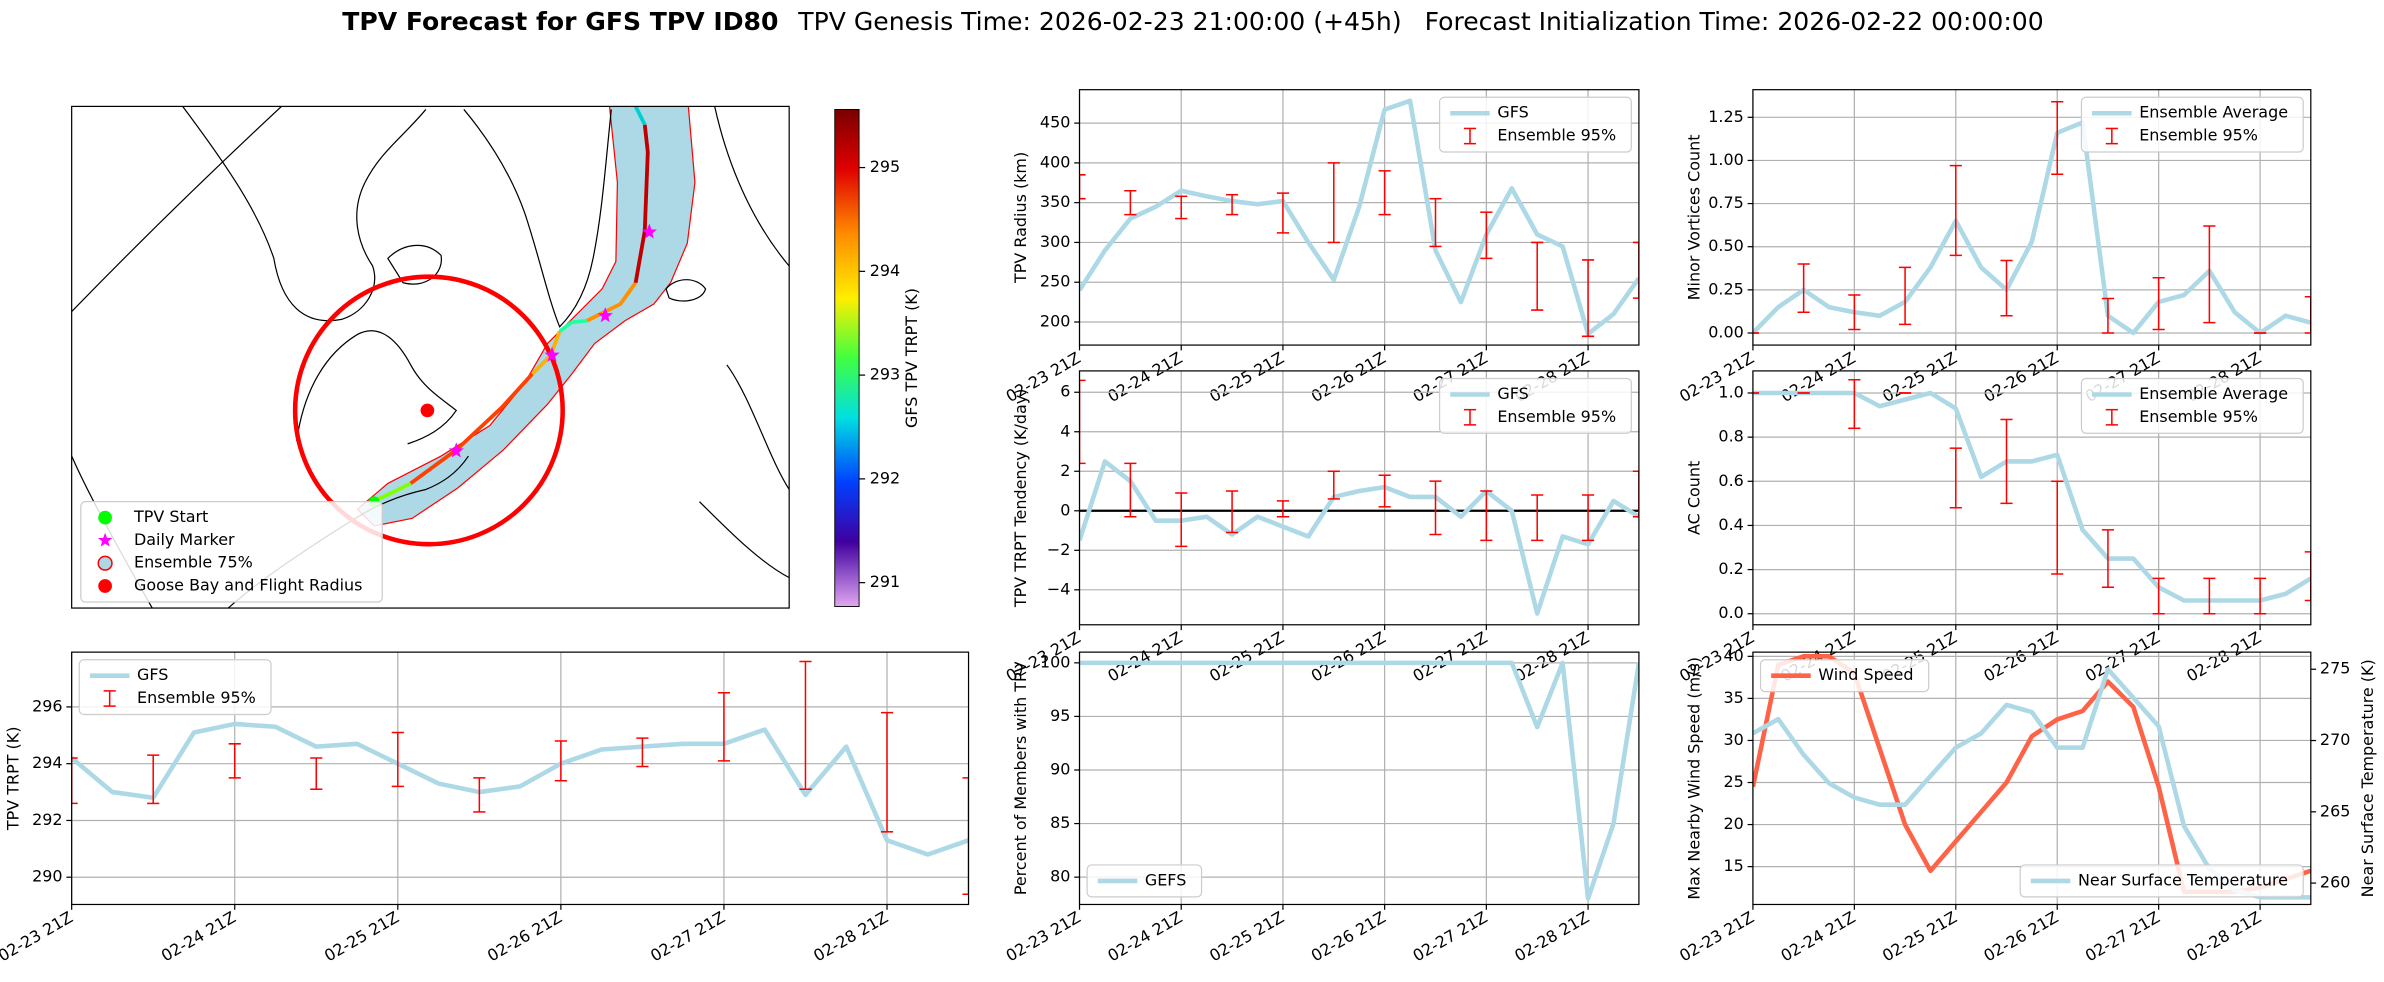 This screenshot has height=982, width=2384. I want to click on legend-label: Near Surface Temperature, so click(2183, 879).